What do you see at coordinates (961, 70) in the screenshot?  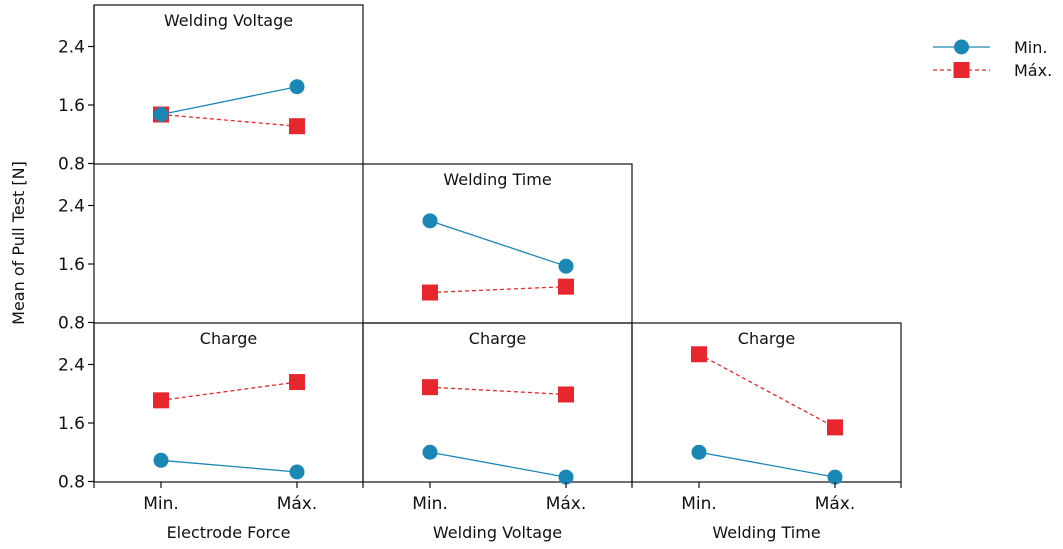 I see `legend-square-marker` at bounding box center [961, 70].